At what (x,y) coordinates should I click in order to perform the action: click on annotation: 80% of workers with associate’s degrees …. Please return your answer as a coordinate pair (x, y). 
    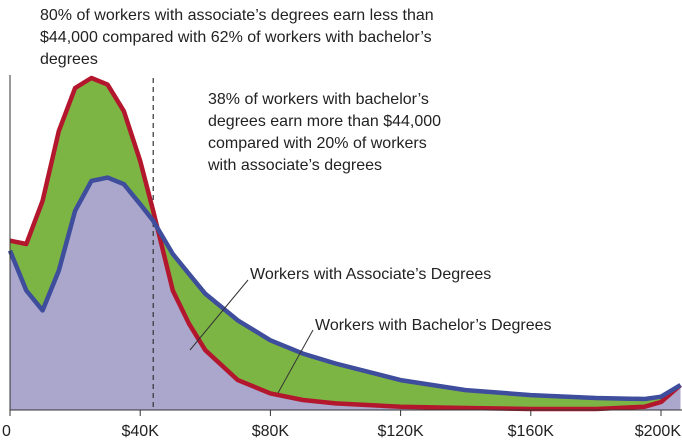
    Looking at the image, I should click on (237, 15).